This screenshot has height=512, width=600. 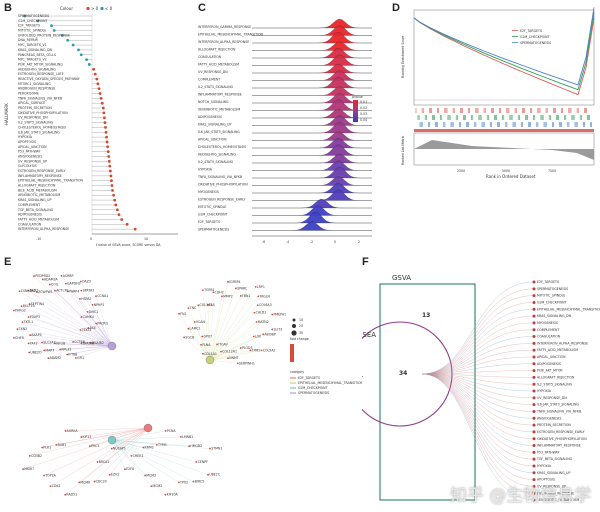 What do you see at coordinates (34, 200) in the screenshot?
I see `b-category-label: KRAS_SIGNALING_UP` at bounding box center [34, 200].